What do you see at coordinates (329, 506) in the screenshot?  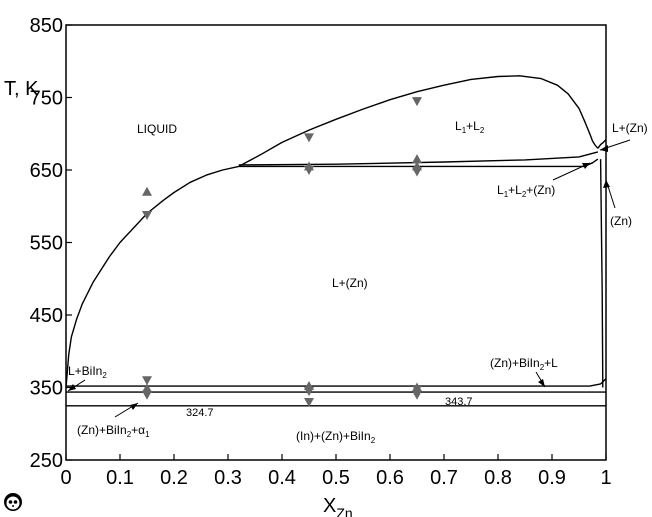 I see `x-axis-title-main: X` at bounding box center [329, 506].